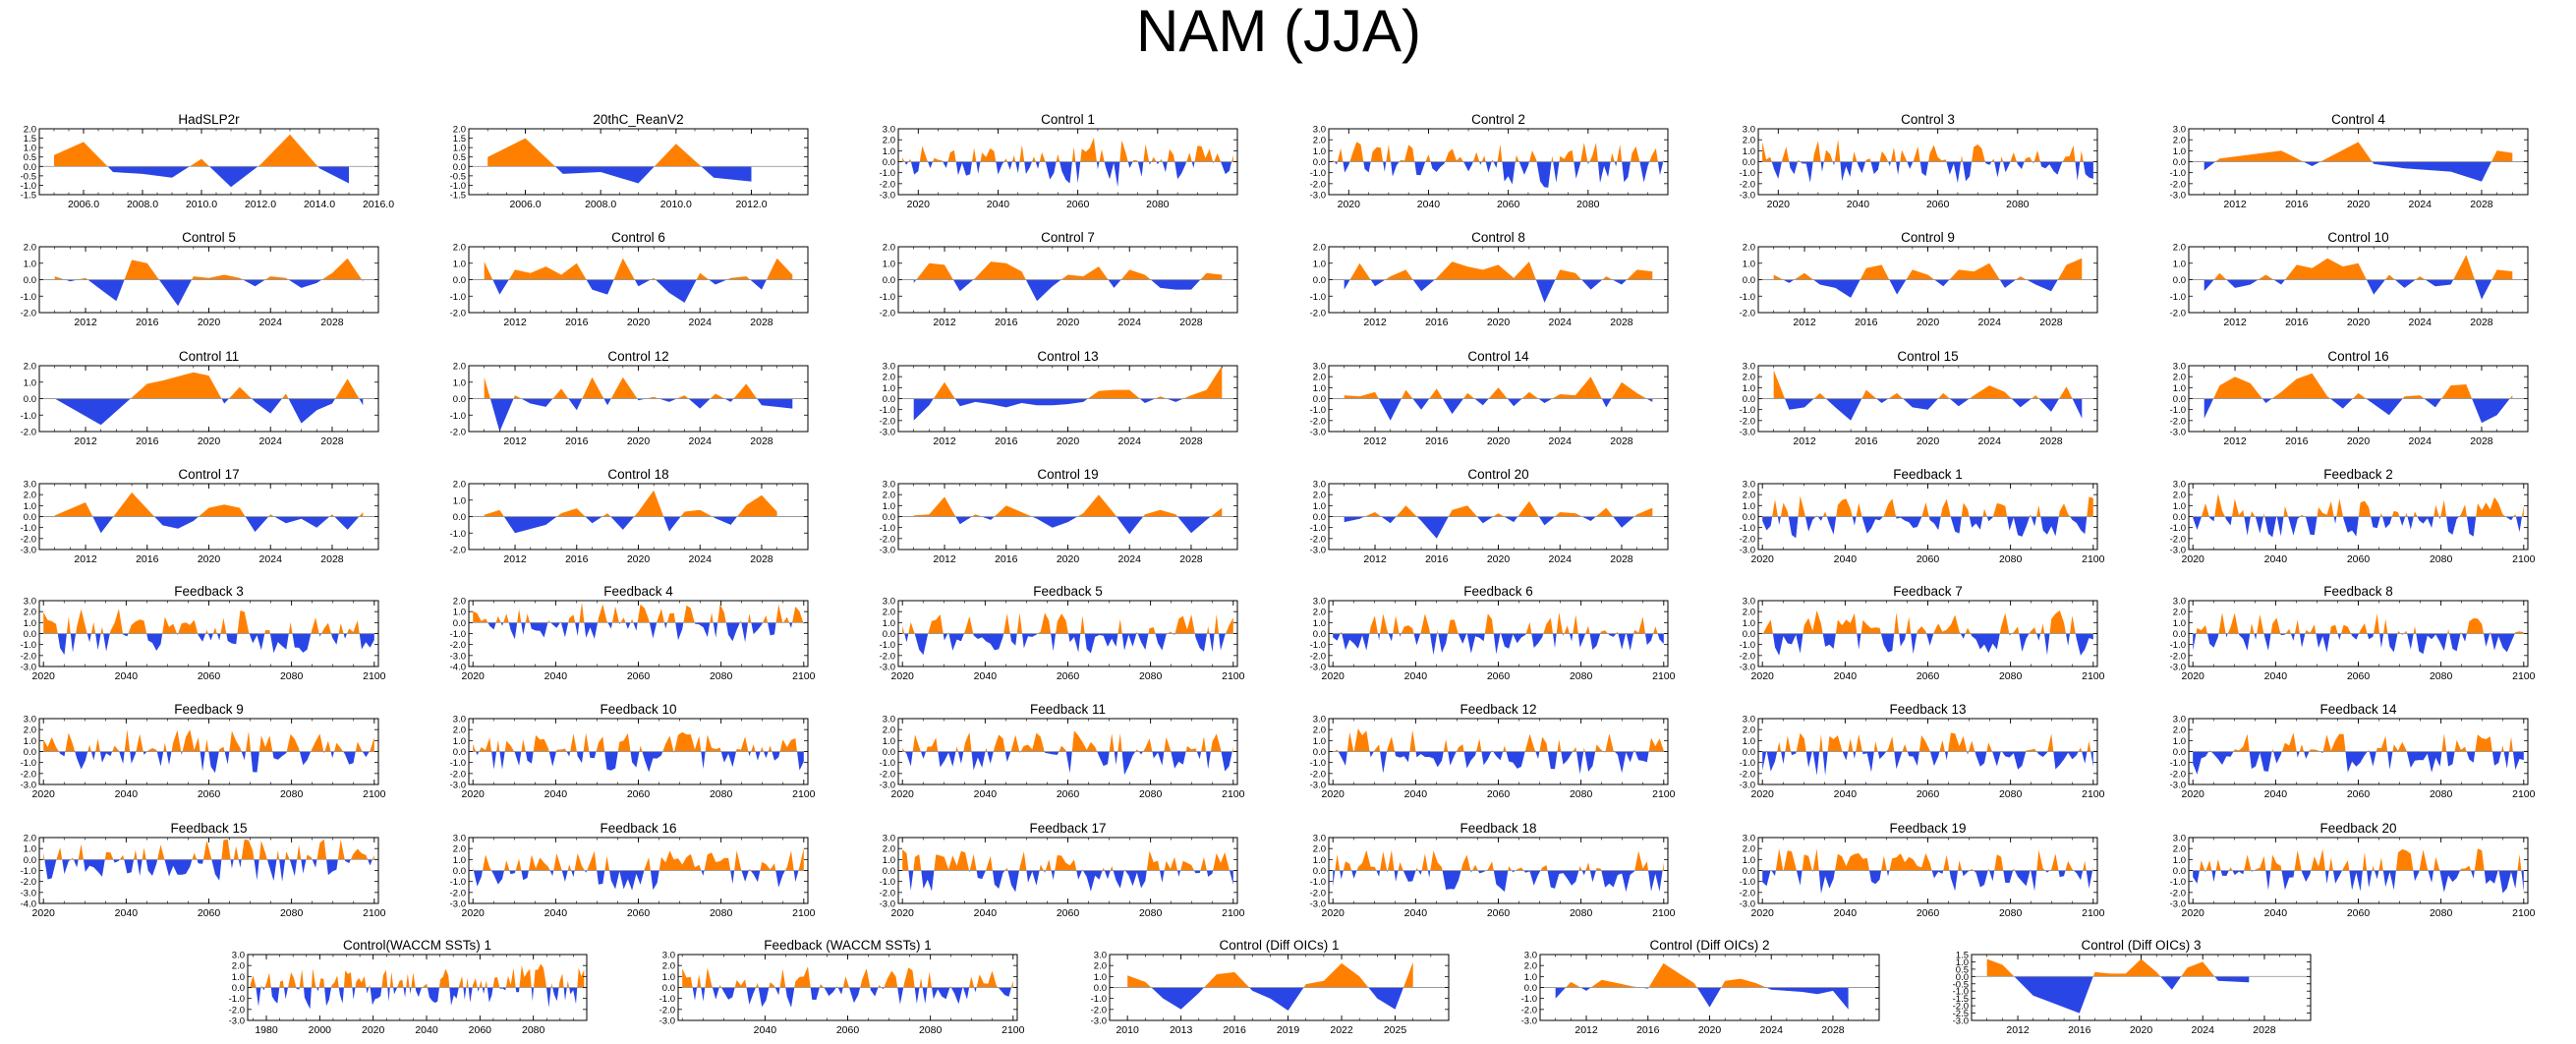  I want to click on panel-title: Control 9, so click(1928, 237).